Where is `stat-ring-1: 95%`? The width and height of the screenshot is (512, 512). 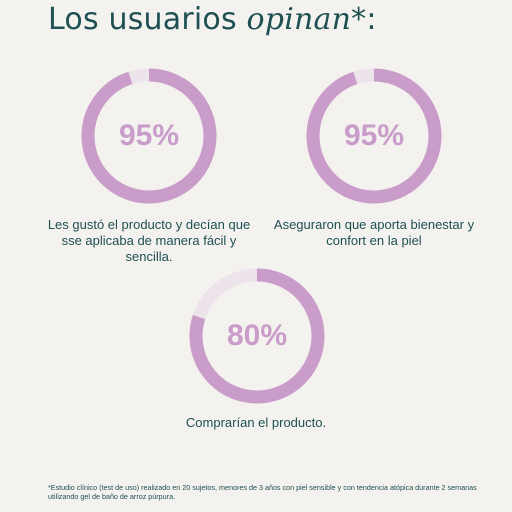 stat-ring-1: 95% is located at coordinates (149, 136).